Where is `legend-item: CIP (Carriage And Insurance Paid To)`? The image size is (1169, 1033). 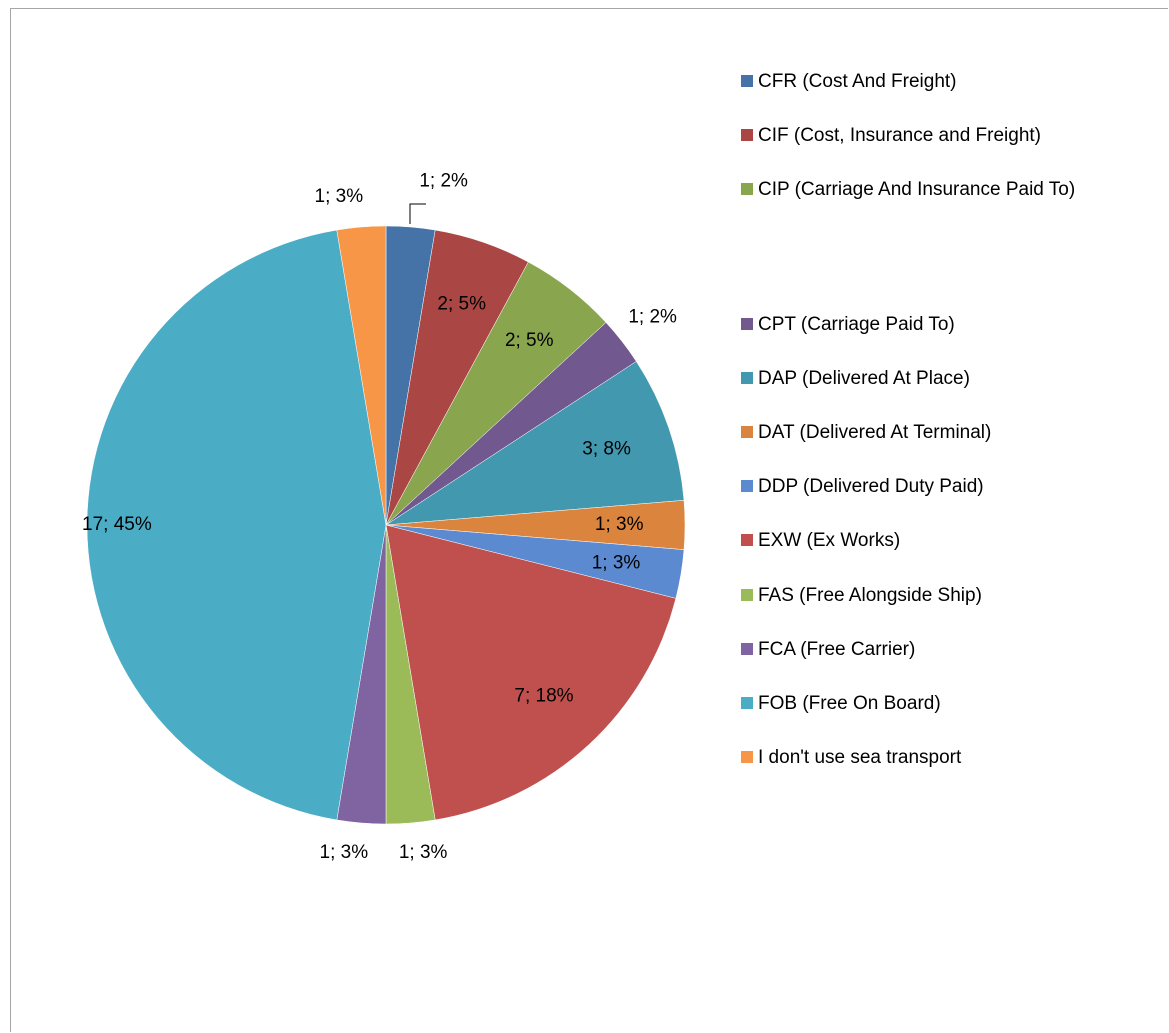
legend-item: CIP (Carriage And Insurance Paid To) is located at coordinates (943, 189).